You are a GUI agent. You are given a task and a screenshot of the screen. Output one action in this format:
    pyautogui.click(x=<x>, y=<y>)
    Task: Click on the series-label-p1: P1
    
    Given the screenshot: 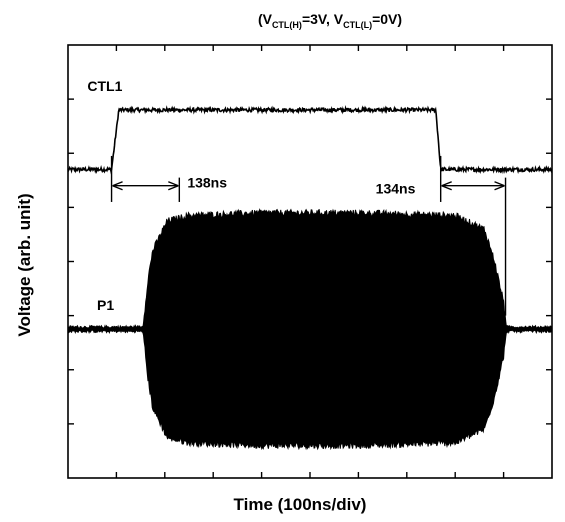 What is the action you would take?
    pyautogui.click(x=105, y=305)
    